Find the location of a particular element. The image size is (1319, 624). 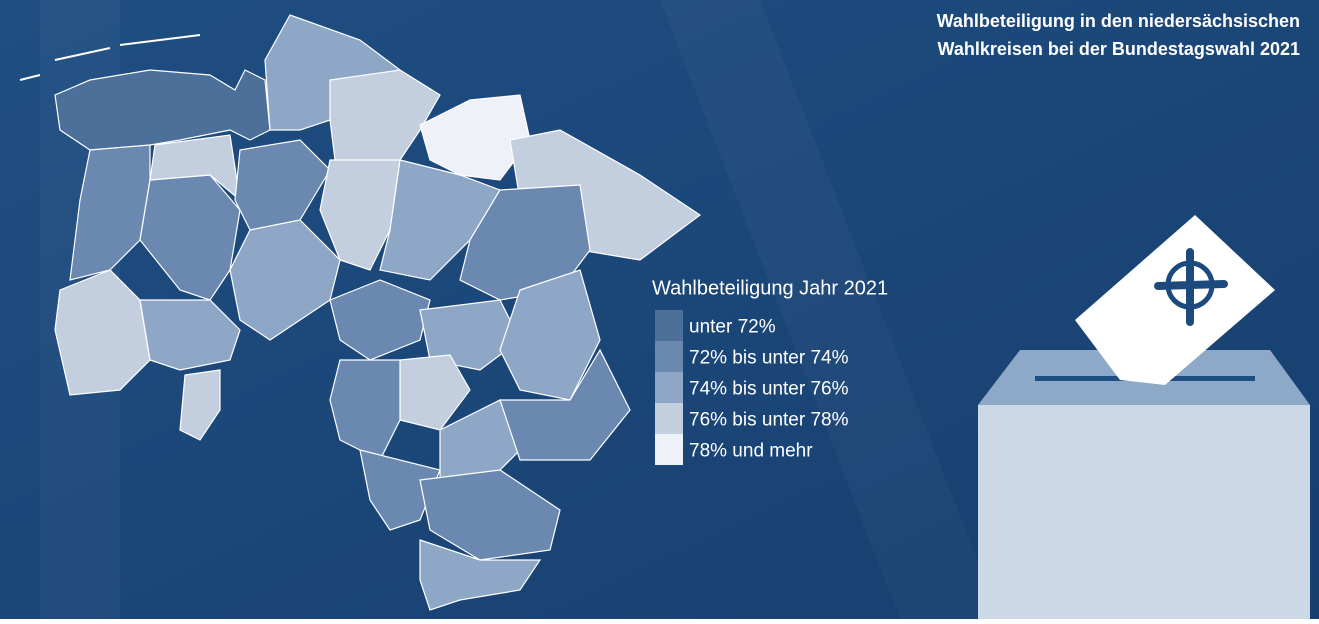

legend-label: 72% bis unter 74% is located at coordinates (769, 358).